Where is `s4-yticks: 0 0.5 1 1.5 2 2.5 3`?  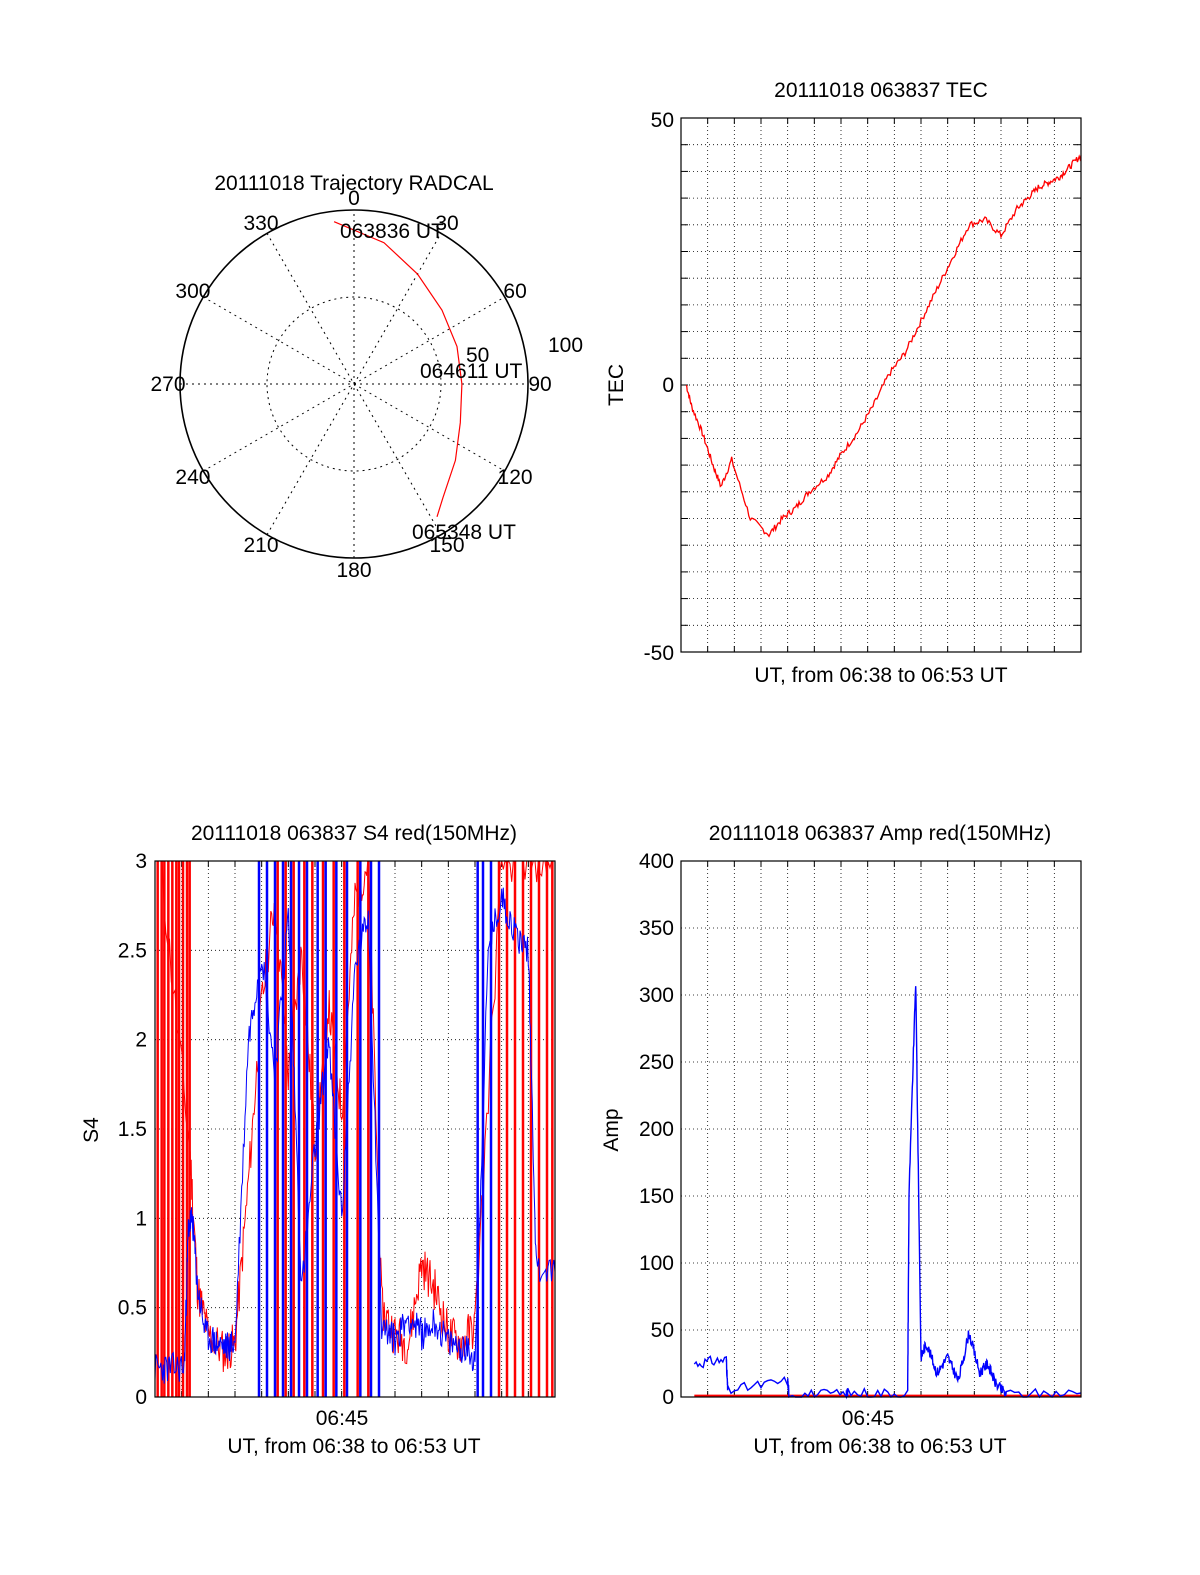
s4-yticks: 0 0.5 1 1.5 2 2.5 3 is located at coordinates (132, 1129).